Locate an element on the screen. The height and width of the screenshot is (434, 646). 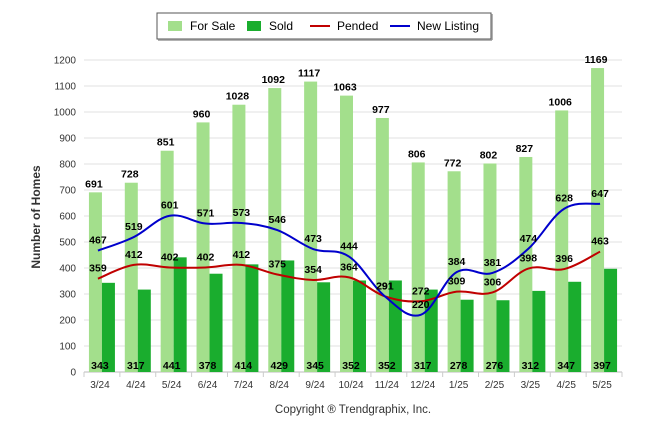
label-sold: 397 is located at coordinates (602, 366).